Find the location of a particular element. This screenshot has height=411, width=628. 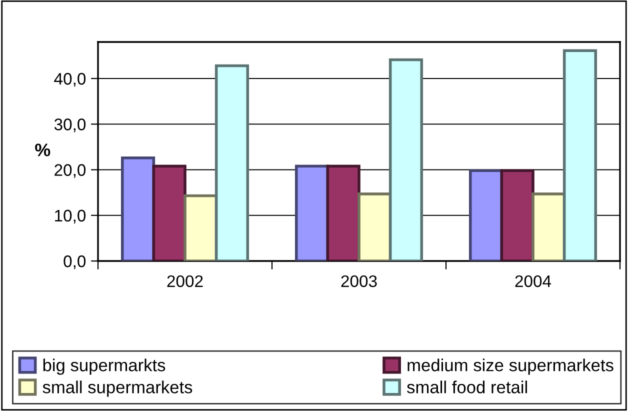

x-tick-label: 2004 is located at coordinates (533, 281).